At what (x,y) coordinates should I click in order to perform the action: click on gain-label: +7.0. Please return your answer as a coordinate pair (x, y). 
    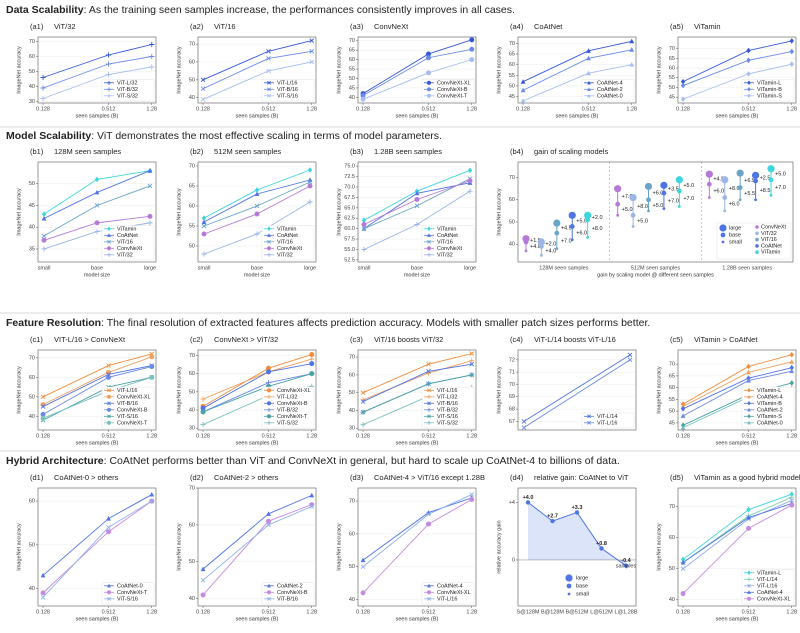
    Looking at the image, I should click on (780, 188).